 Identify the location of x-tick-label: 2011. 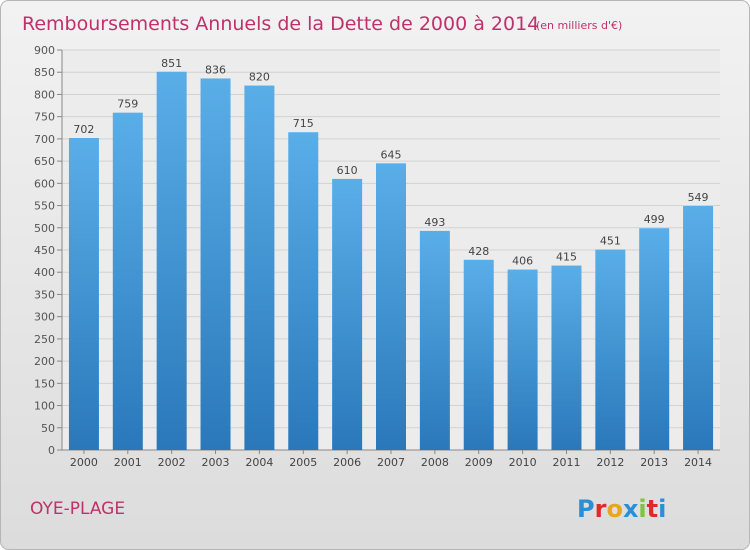
(566, 462).